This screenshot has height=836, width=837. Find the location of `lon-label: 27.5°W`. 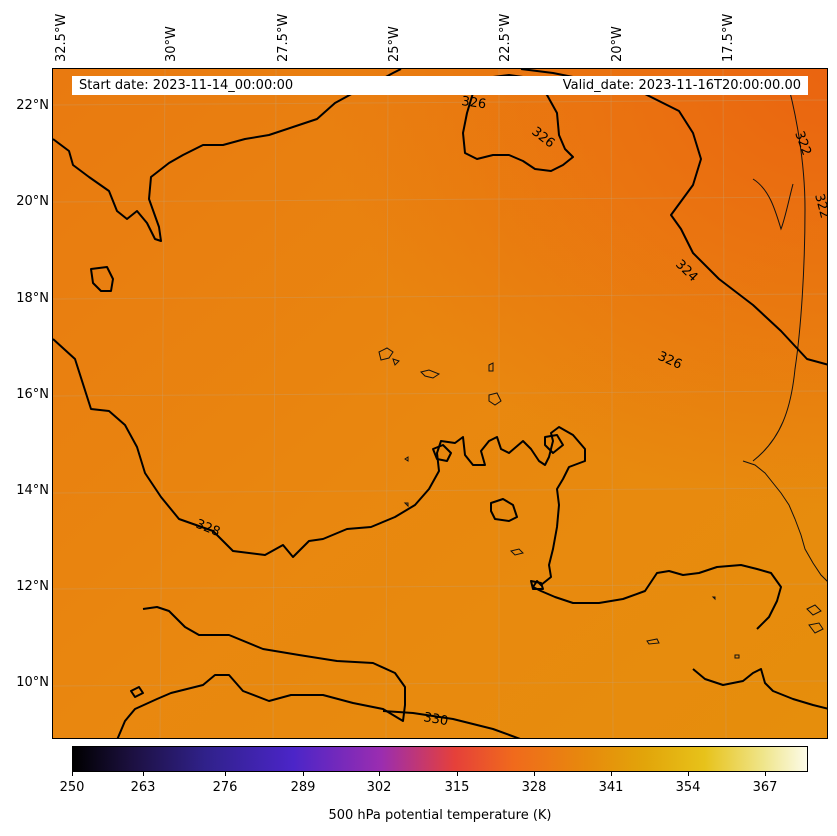

lon-label: 27.5°W is located at coordinates (283, 37).